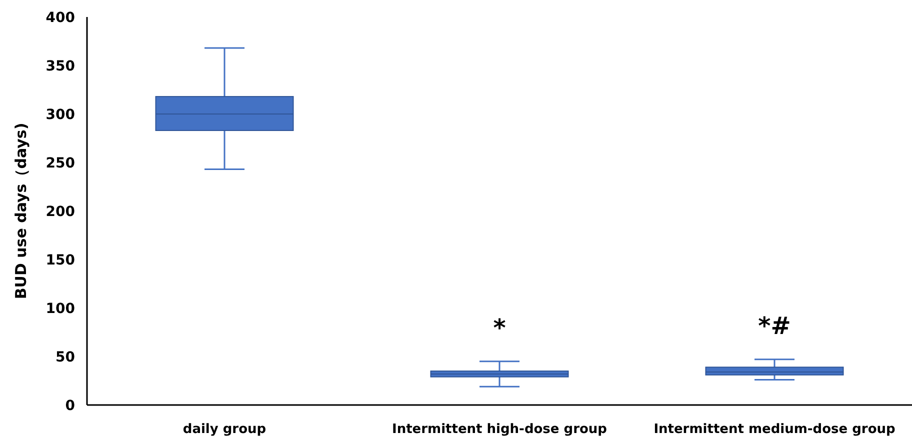 The image size is (912, 439). I want to click on x-tick-label: Intermittent medium-dose group, so click(775, 429).